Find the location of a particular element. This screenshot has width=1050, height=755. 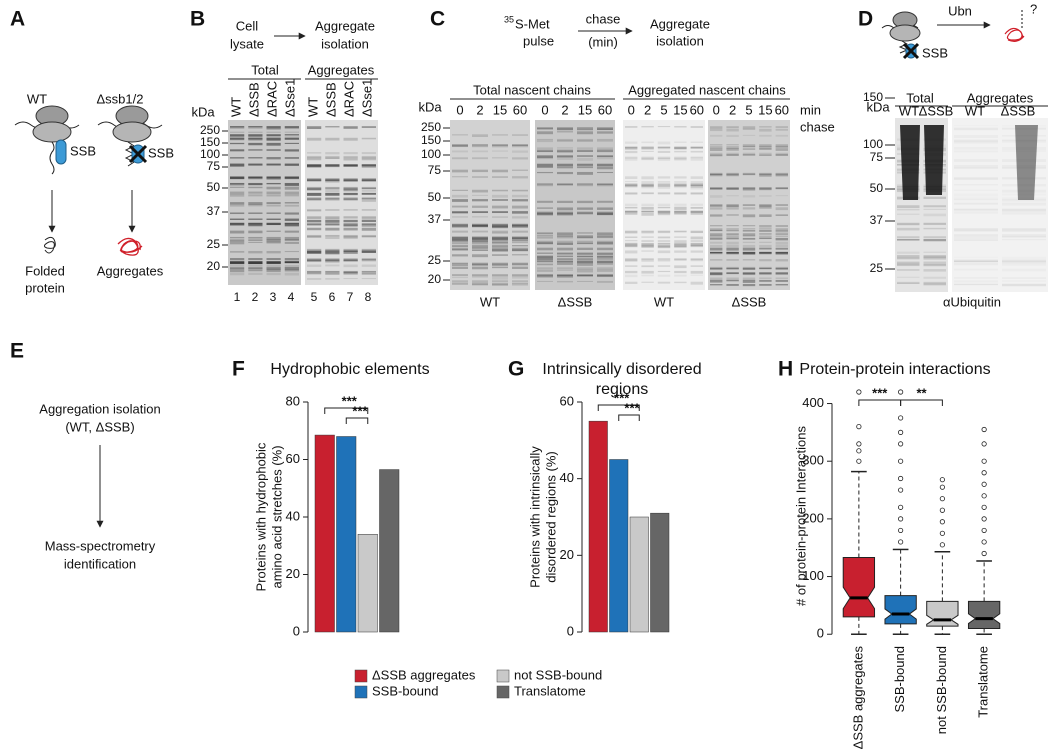

chart-title: regions is located at coordinates (622, 389).